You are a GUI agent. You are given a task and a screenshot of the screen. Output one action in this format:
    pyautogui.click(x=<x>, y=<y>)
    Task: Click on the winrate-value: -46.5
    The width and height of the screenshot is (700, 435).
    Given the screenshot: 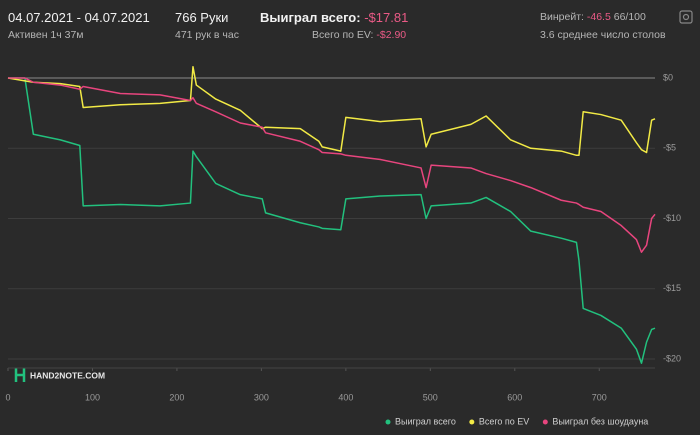 What is the action you would take?
    pyautogui.click(x=598, y=17)
    